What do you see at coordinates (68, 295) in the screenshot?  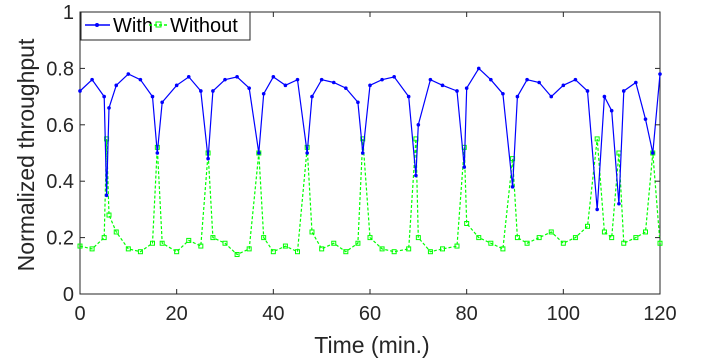 I see `y-tick-label: 0` at bounding box center [68, 295].